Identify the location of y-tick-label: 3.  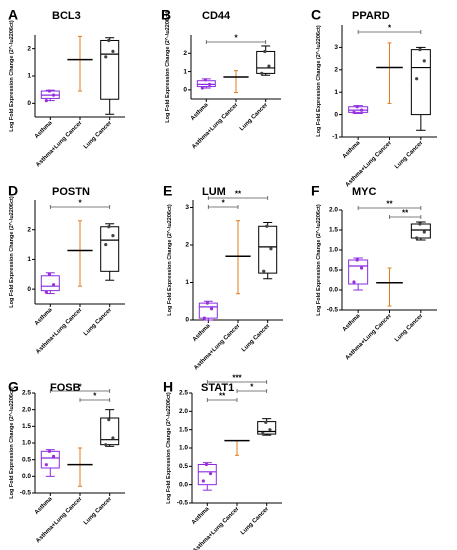
(336, 47).